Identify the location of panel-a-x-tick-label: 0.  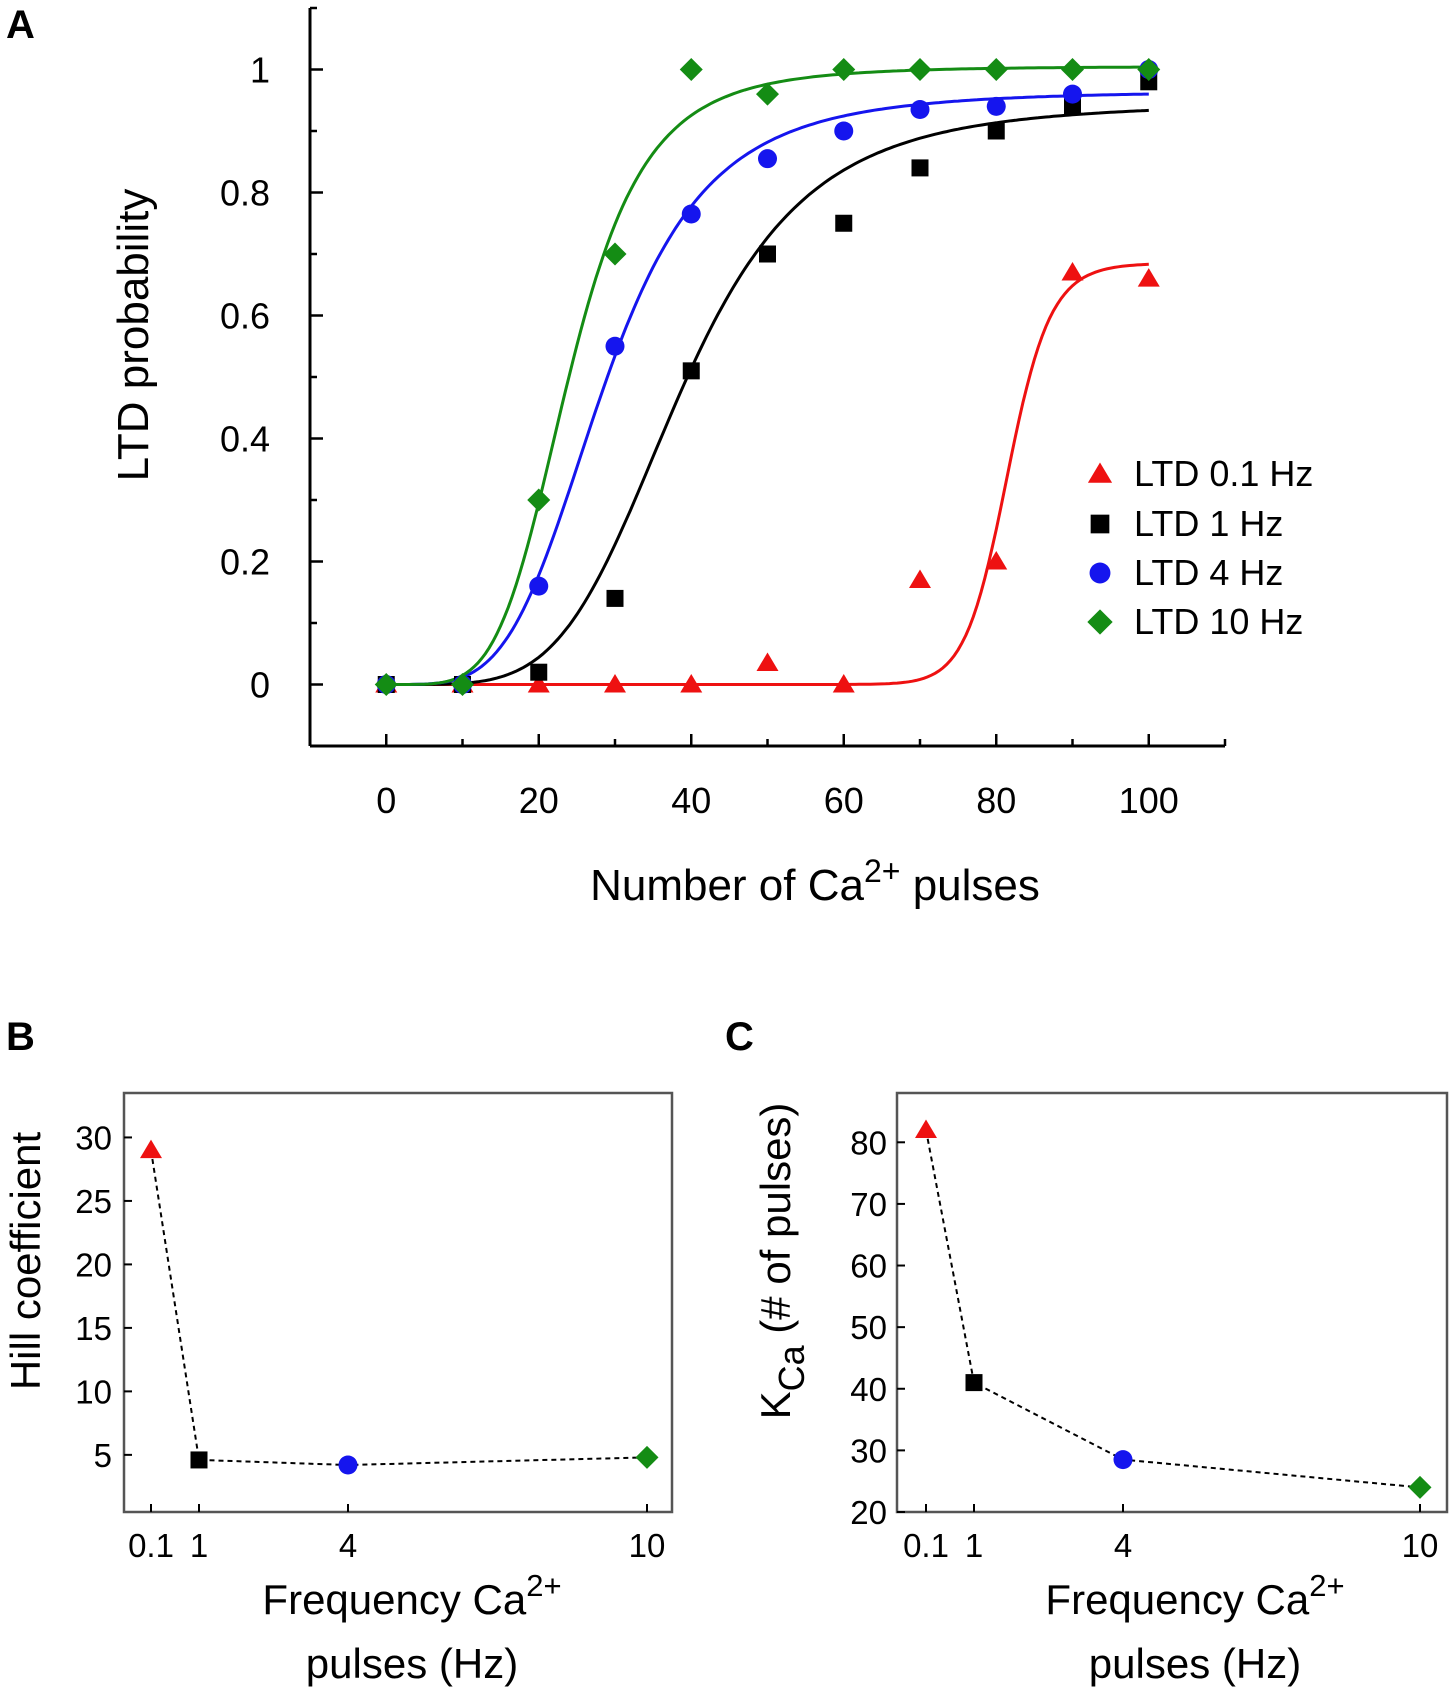
(386, 800).